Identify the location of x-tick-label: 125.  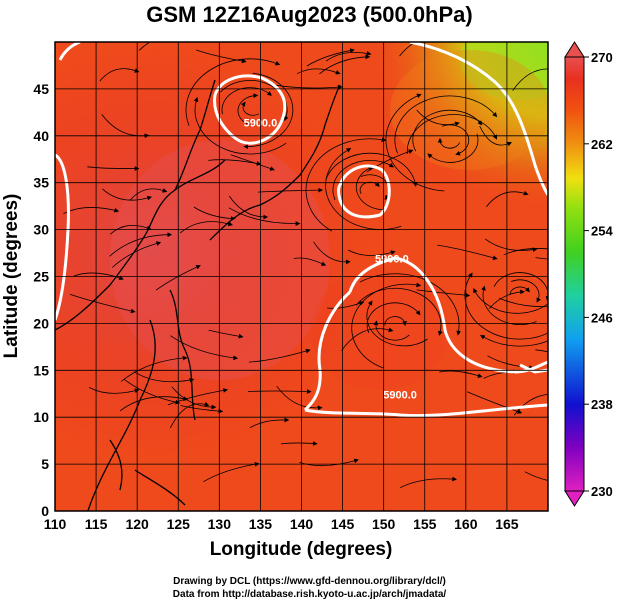
(179, 524).